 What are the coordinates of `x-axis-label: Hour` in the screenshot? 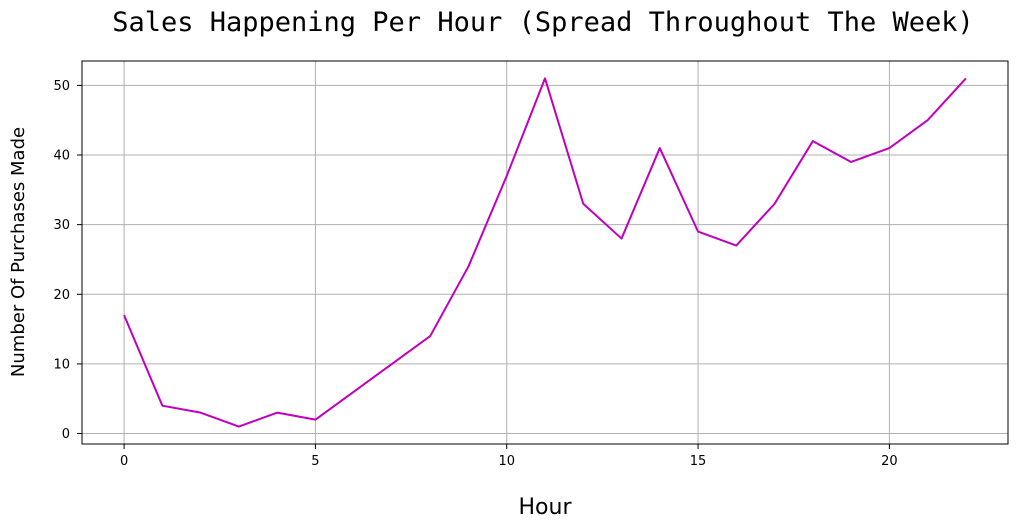 It's located at (546, 507).